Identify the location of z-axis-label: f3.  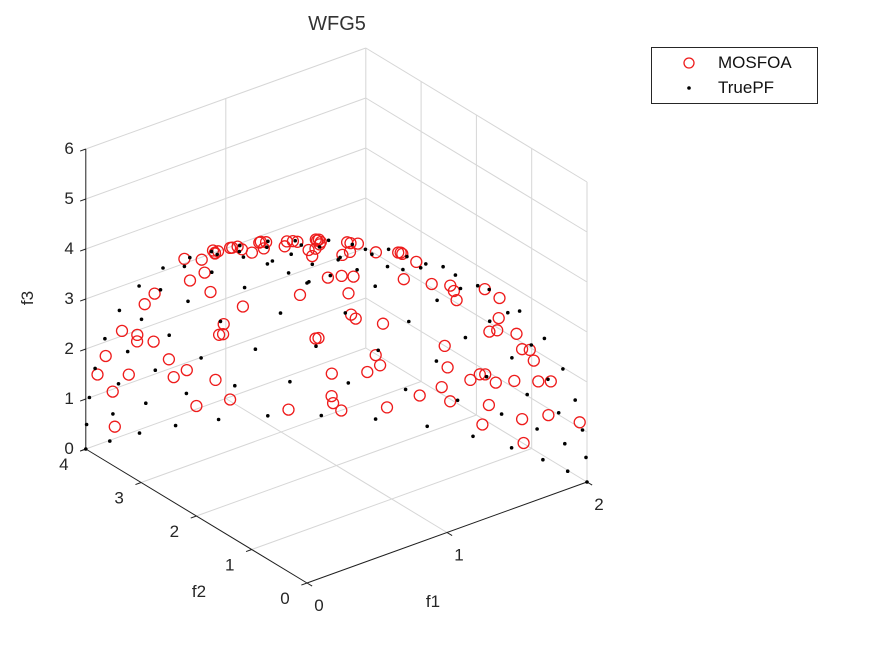
(27, 298).